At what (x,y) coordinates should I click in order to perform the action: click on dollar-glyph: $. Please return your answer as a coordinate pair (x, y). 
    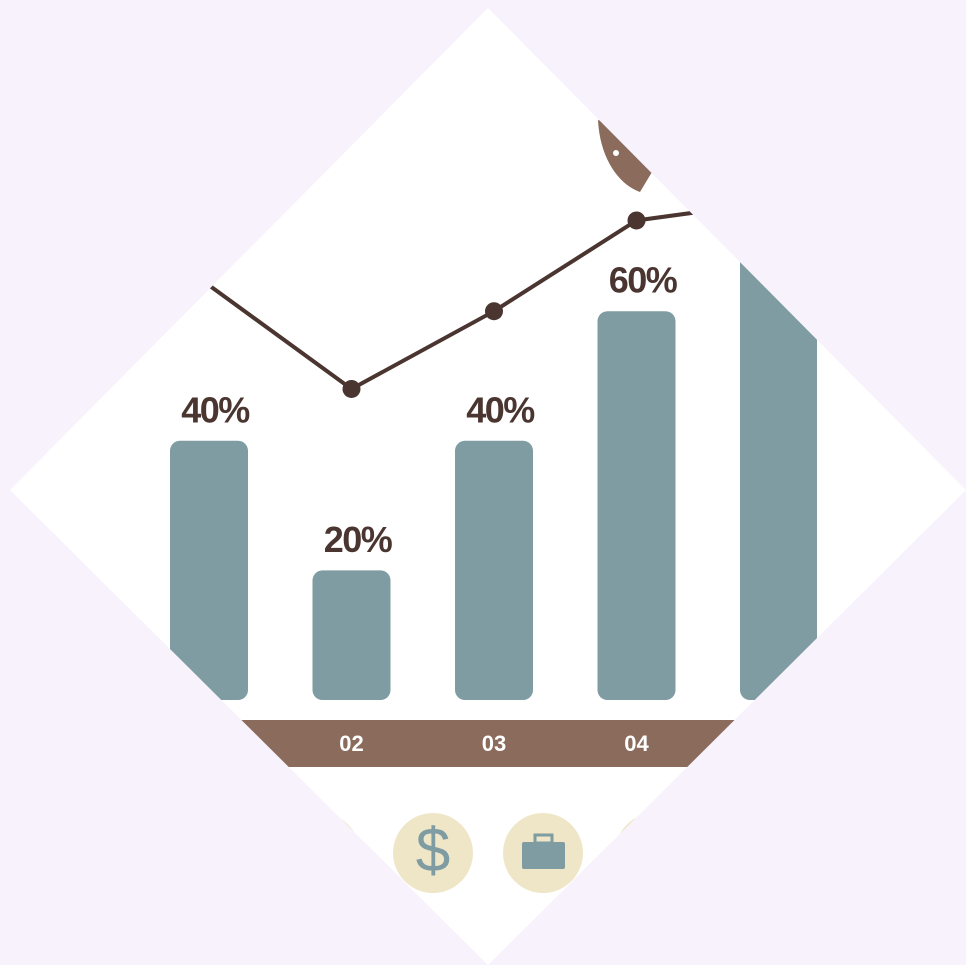
    Looking at the image, I should click on (433, 850).